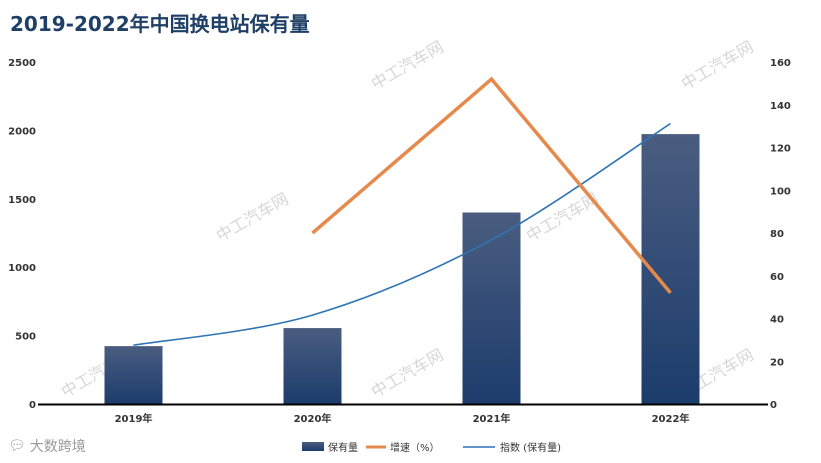 The width and height of the screenshot is (821, 463). What do you see at coordinates (777, 277) in the screenshot?
I see `y-right-tick-label: 60` at bounding box center [777, 277].